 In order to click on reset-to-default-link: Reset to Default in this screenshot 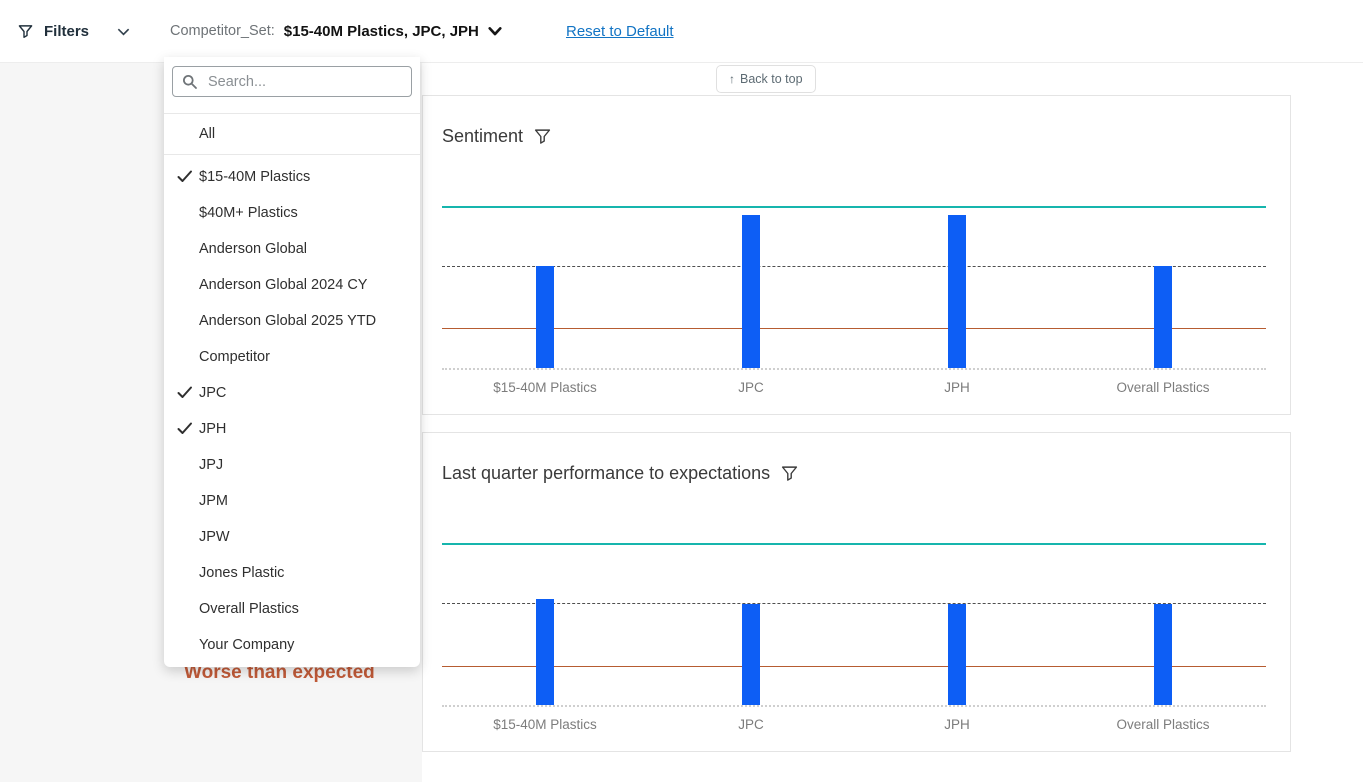, I will do `click(620, 31)`.